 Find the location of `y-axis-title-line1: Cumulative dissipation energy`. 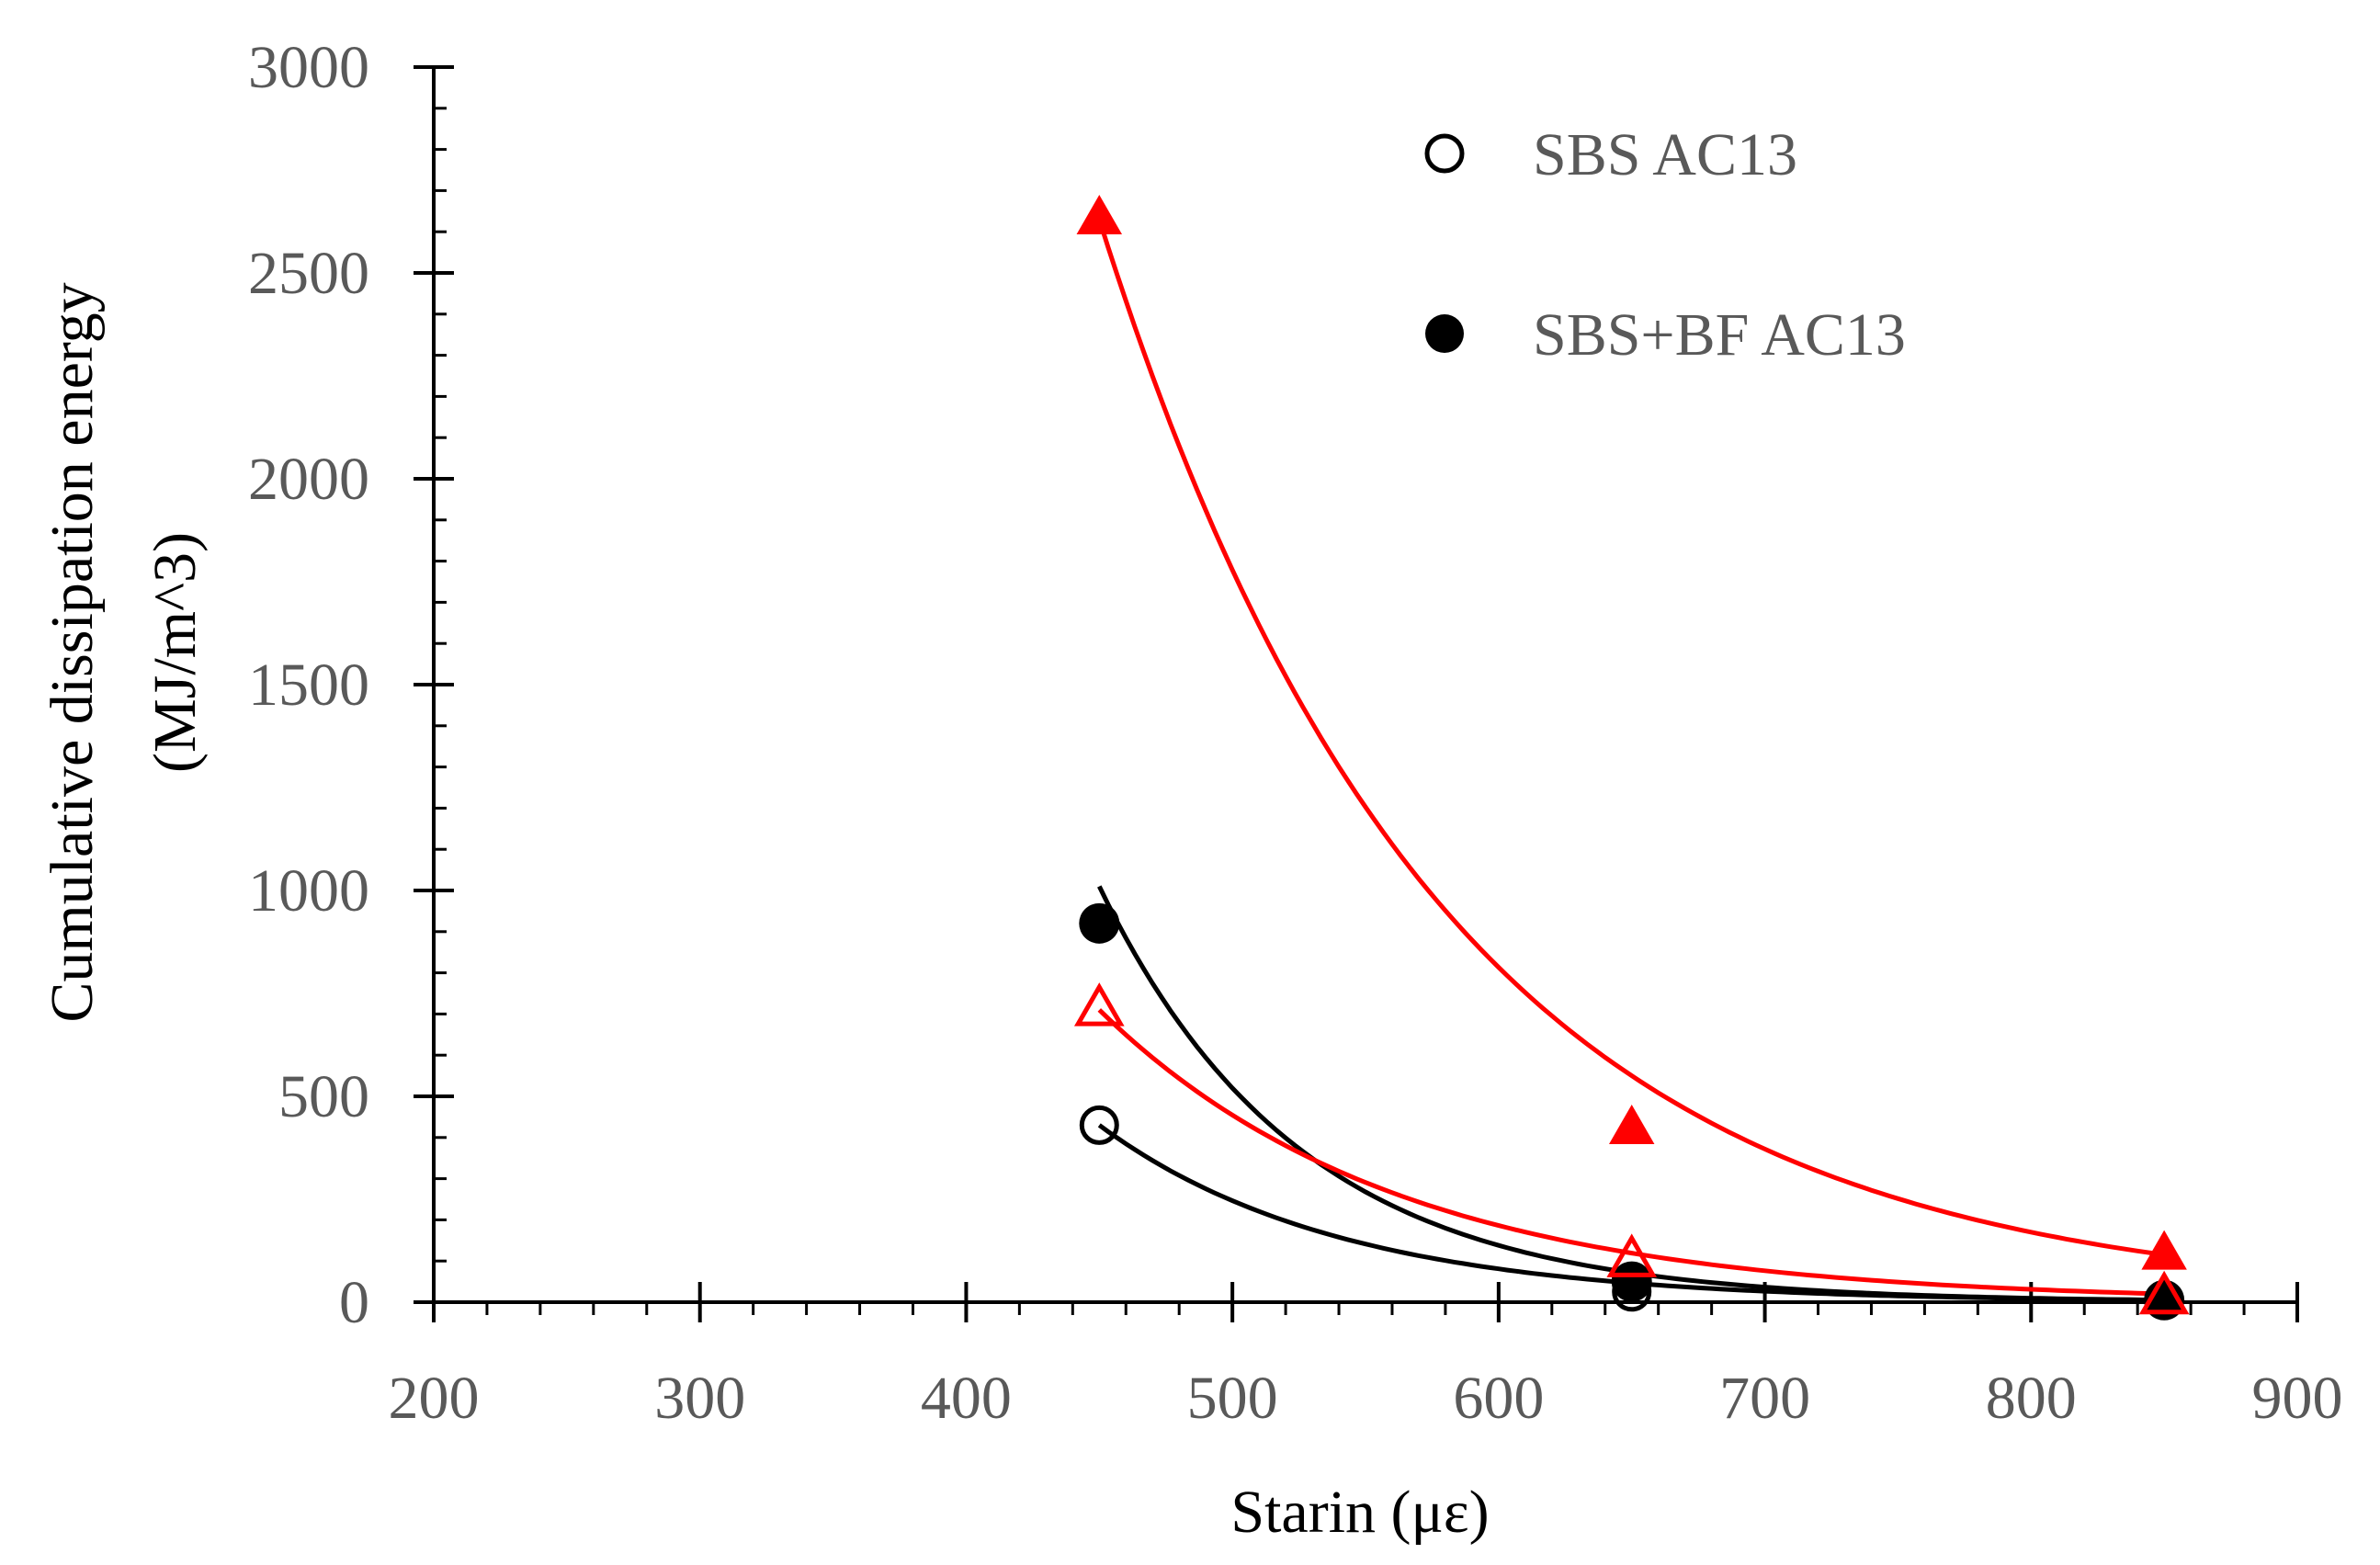

y-axis-title-line1: Cumulative dissipation energy is located at coordinates (72, 652).